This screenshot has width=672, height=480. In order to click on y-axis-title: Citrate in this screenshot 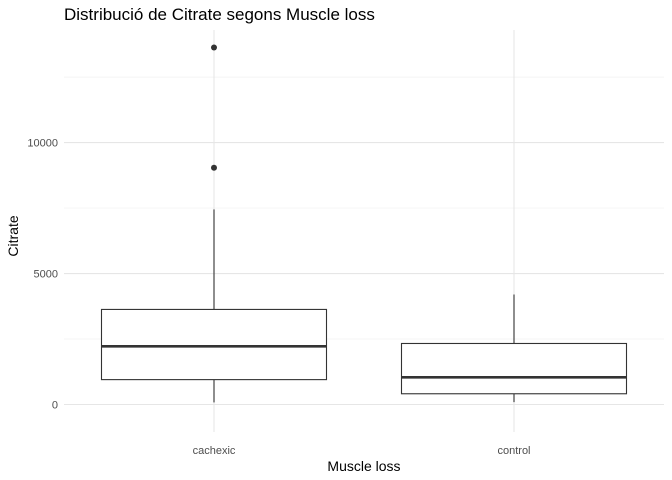, I will do `click(13, 235)`.